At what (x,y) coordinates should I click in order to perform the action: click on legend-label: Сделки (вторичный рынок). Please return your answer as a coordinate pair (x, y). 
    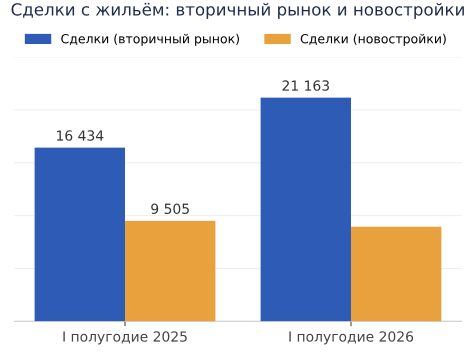
    Looking at the image, I should click on (150, 40).